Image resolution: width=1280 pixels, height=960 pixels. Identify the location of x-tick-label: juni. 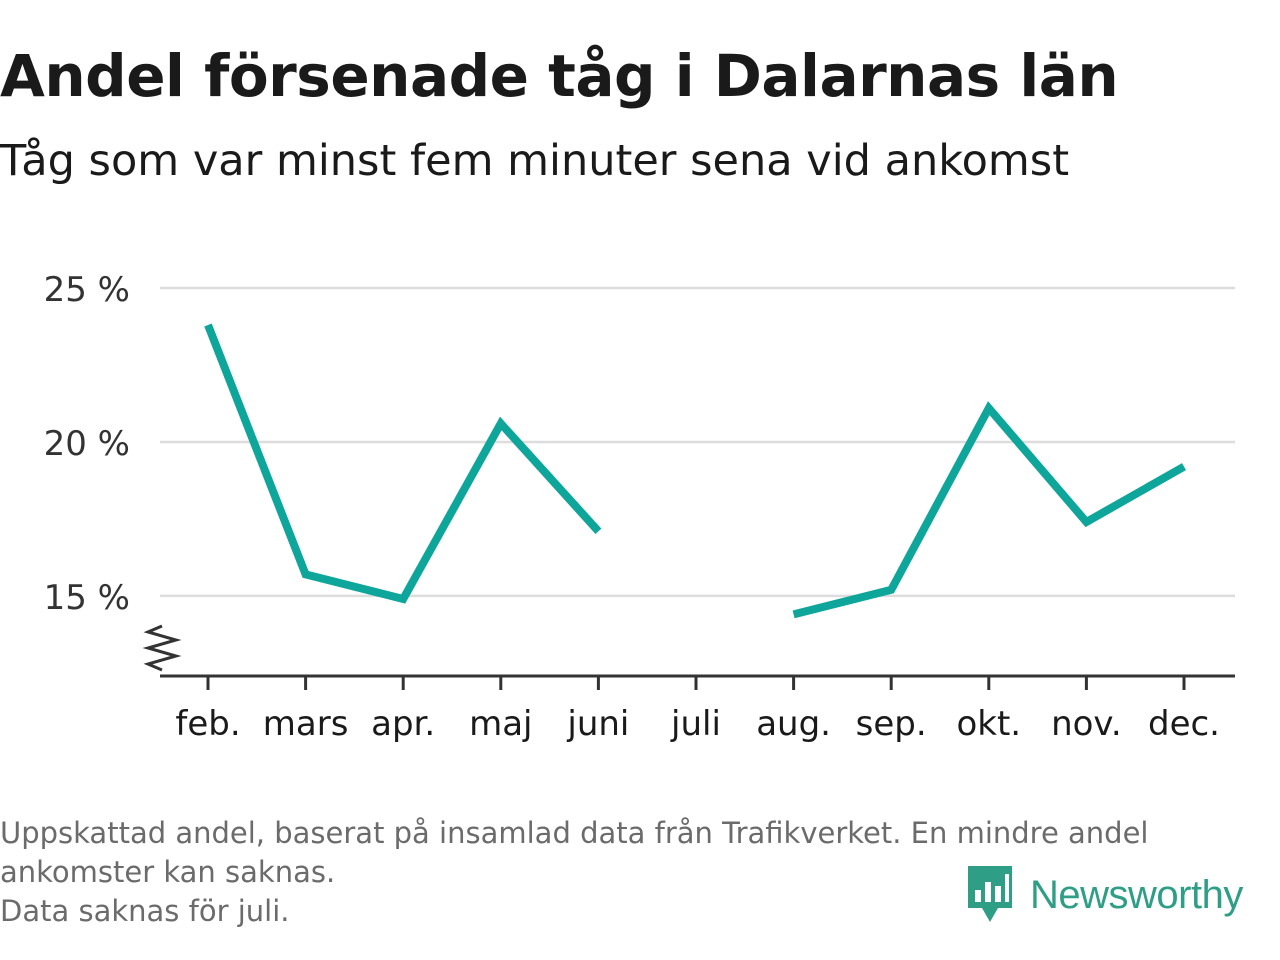
(597, 724).